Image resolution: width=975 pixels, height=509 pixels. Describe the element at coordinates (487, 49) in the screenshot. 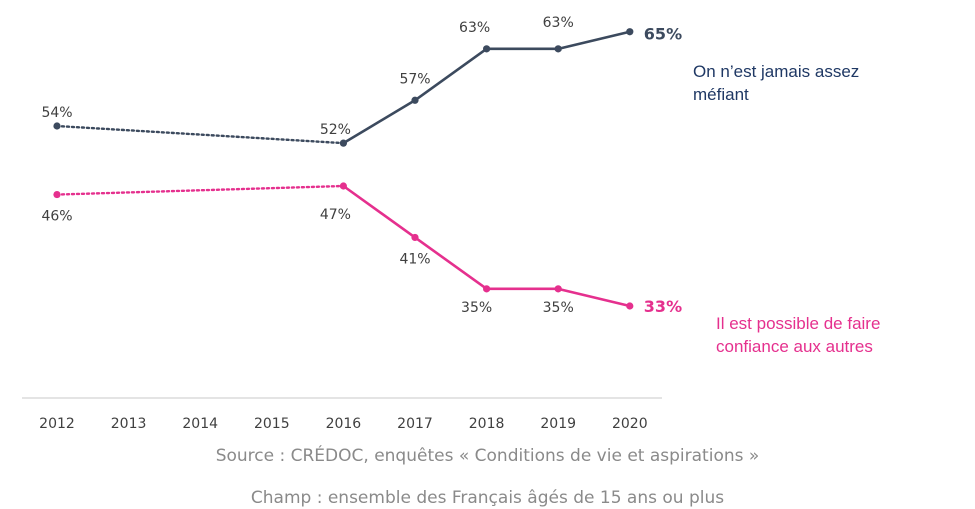

I see `series-0-point-2018` at that location.